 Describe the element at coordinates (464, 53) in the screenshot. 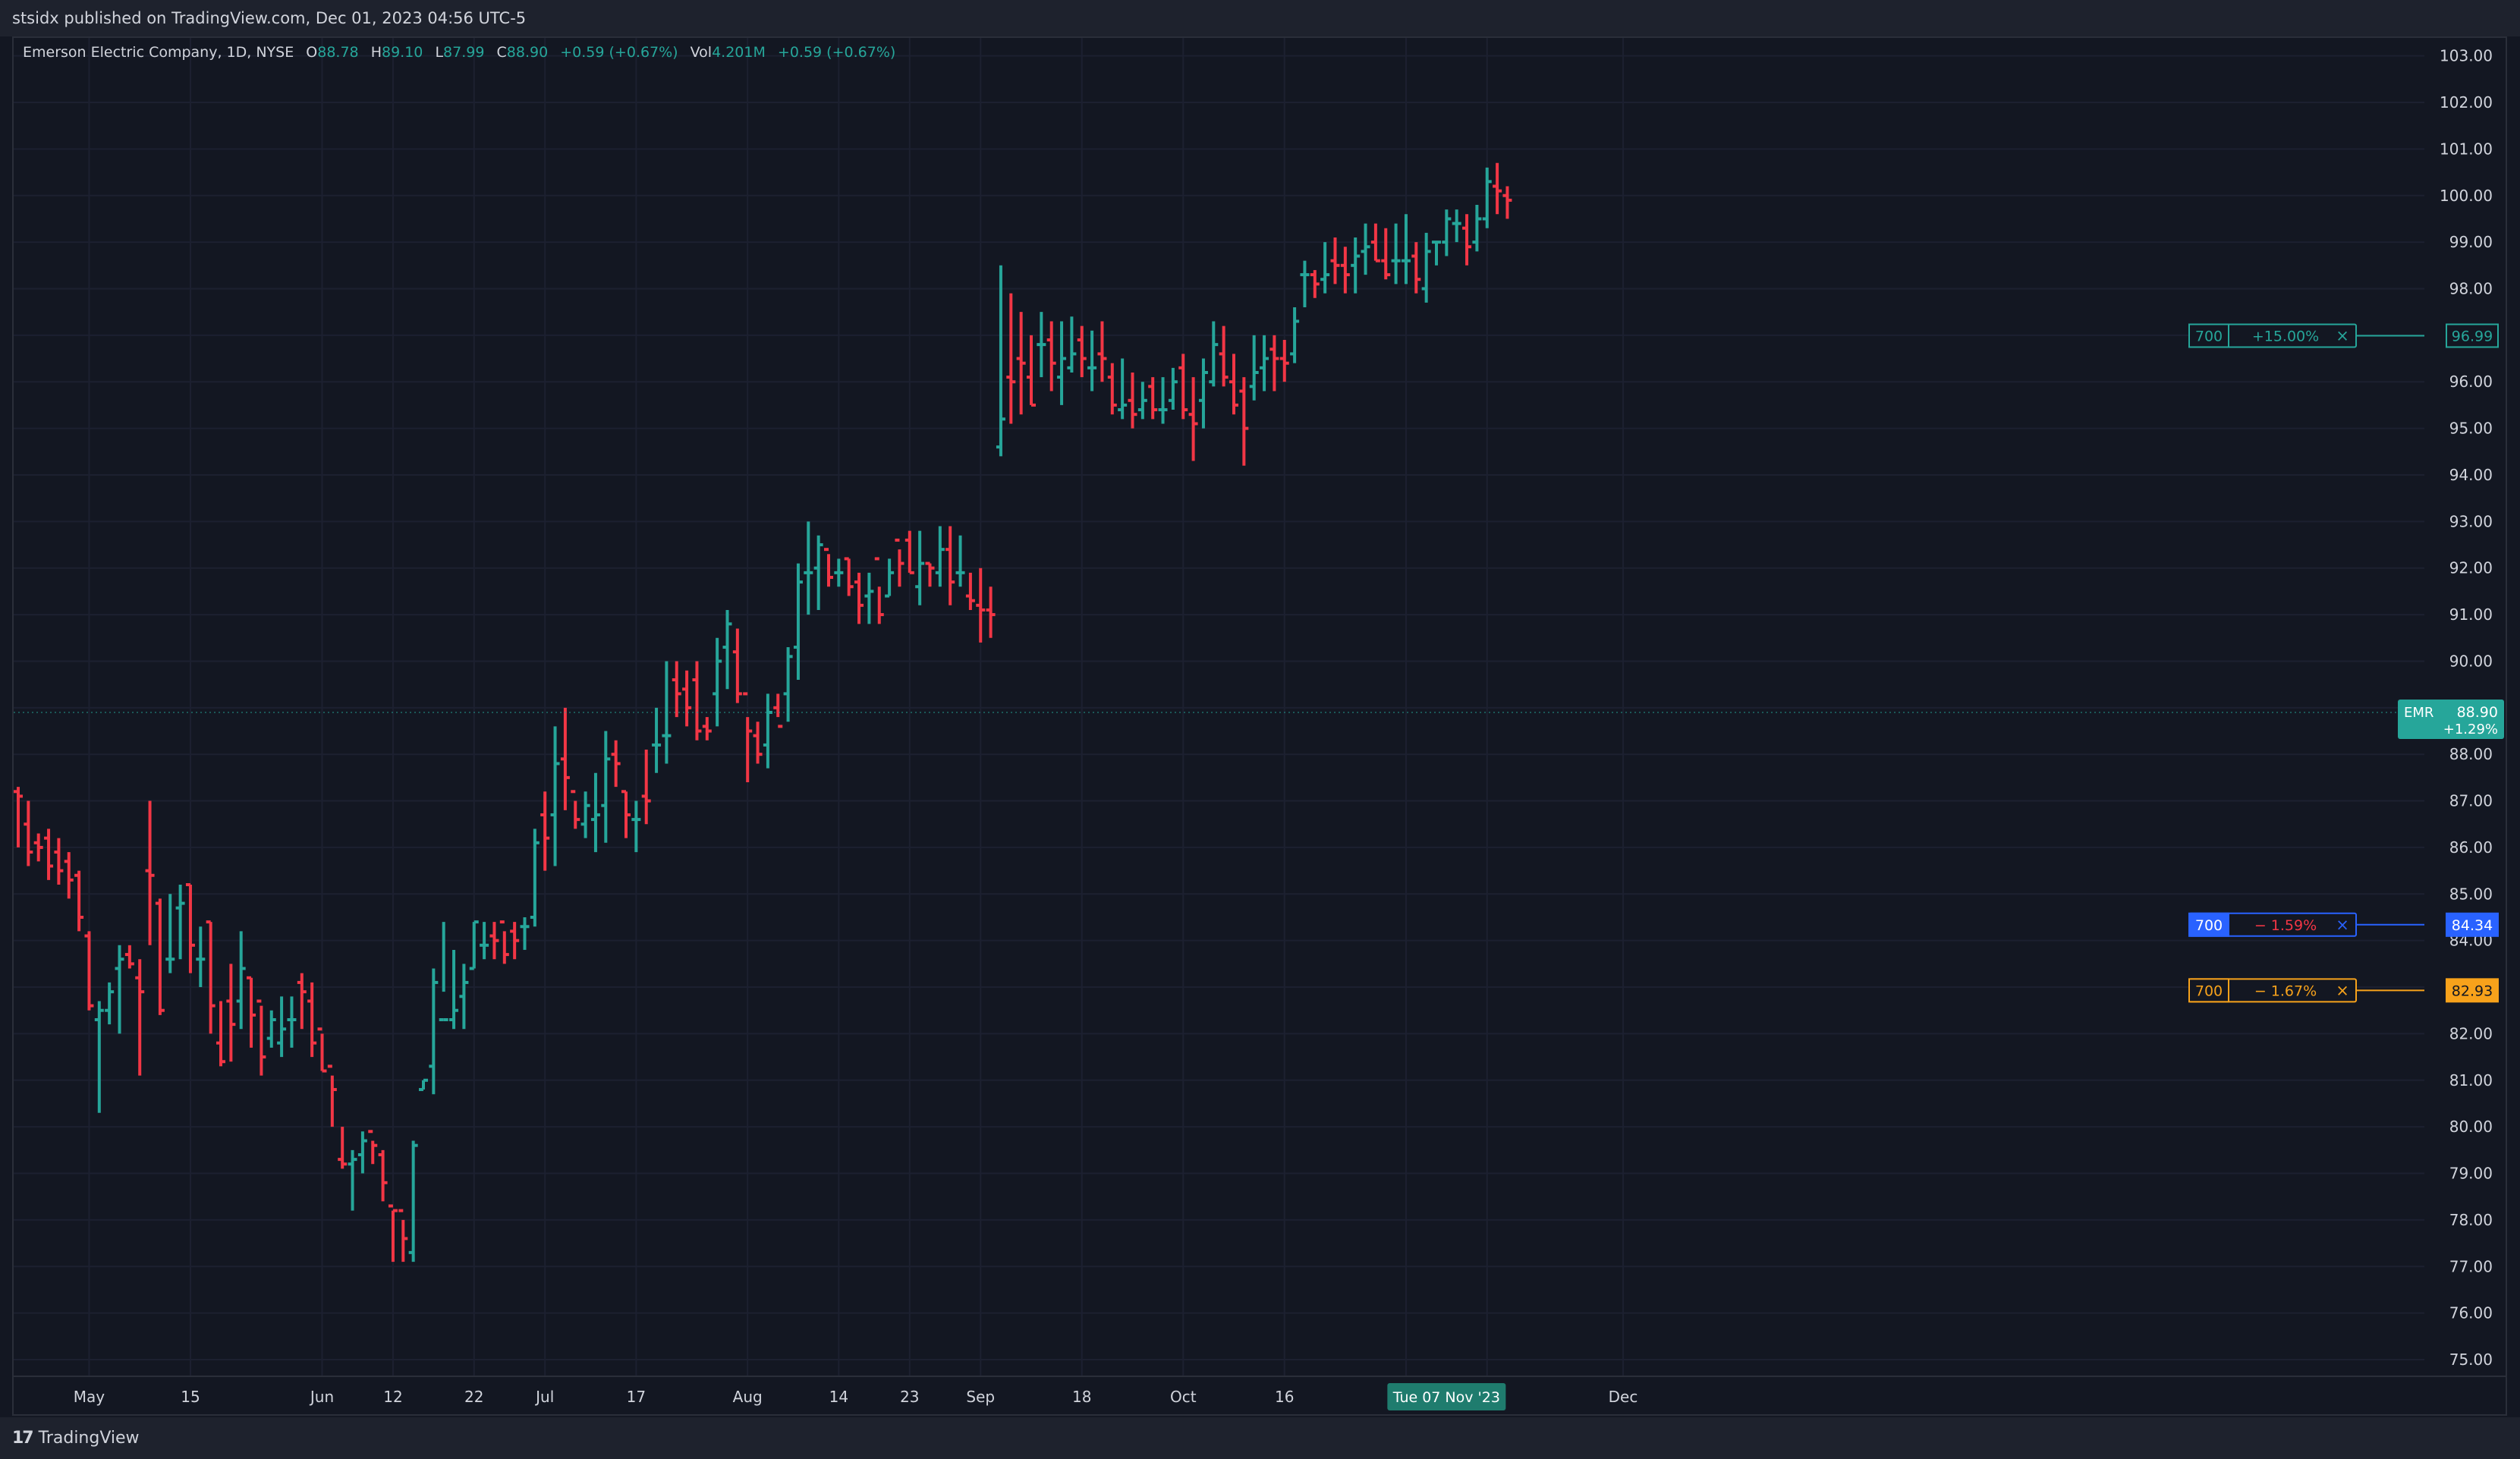

I see `legend-low-value: 87.99` at that location.